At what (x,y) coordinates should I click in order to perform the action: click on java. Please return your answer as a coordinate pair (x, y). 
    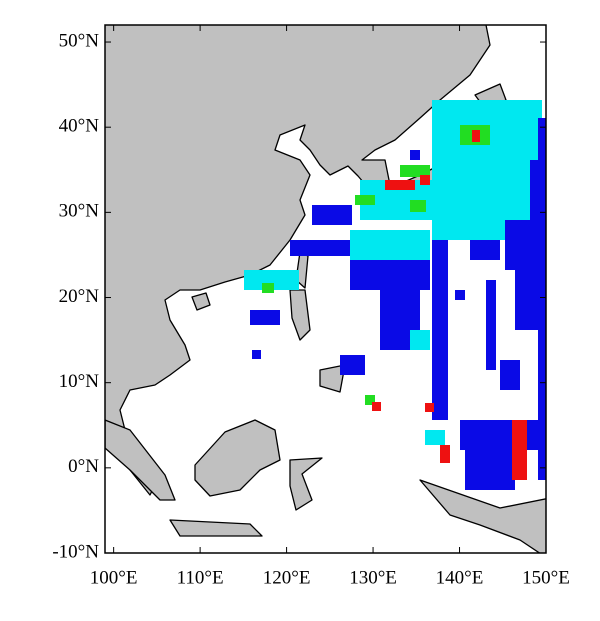
    Looking at the image, I should click on (216, 528).